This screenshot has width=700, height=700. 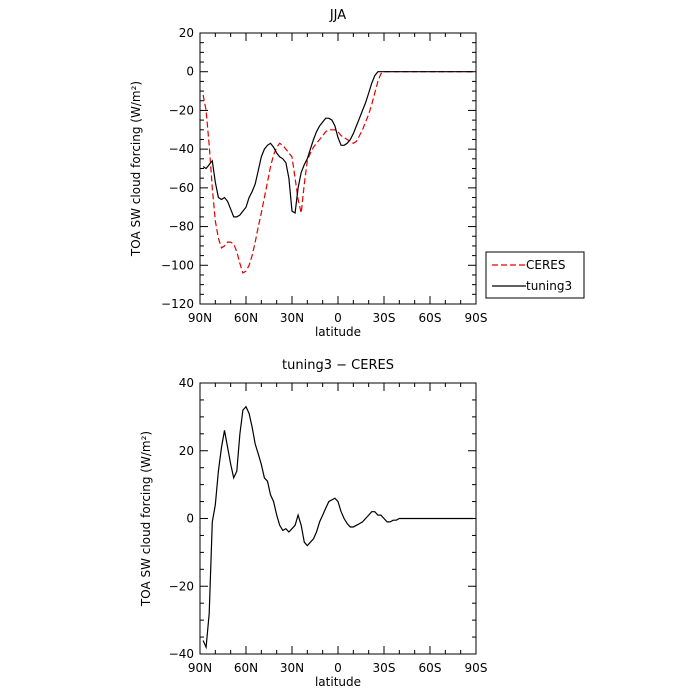 I want to click on series-line-tuning3, so click(x=337, y=144).